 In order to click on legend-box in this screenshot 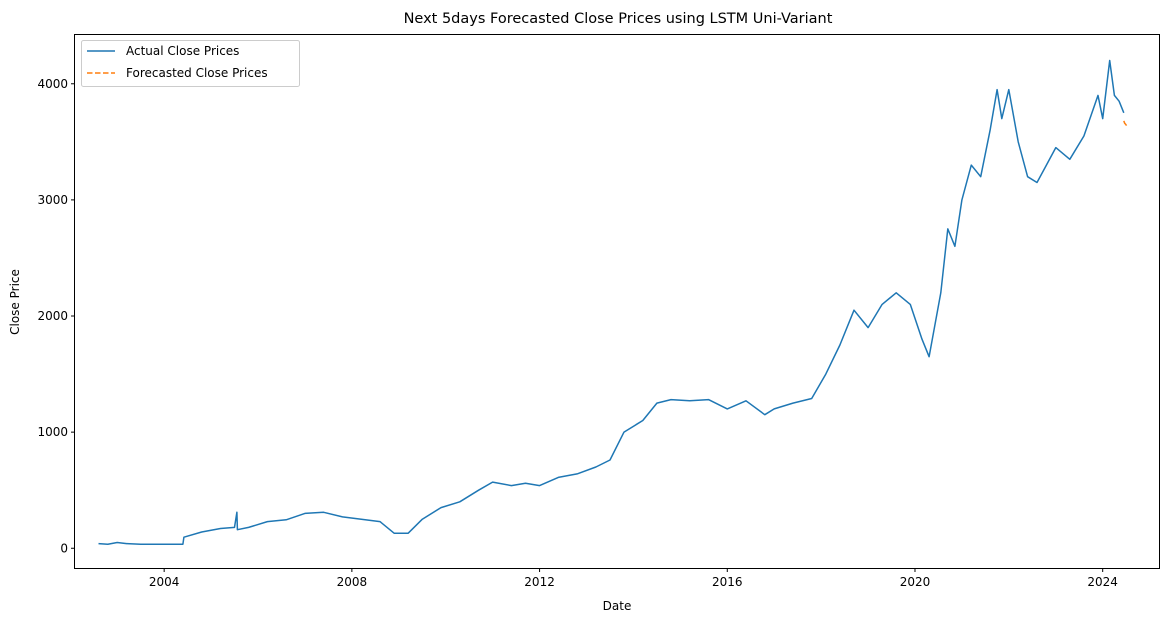, I will do `click(190, 63)`.